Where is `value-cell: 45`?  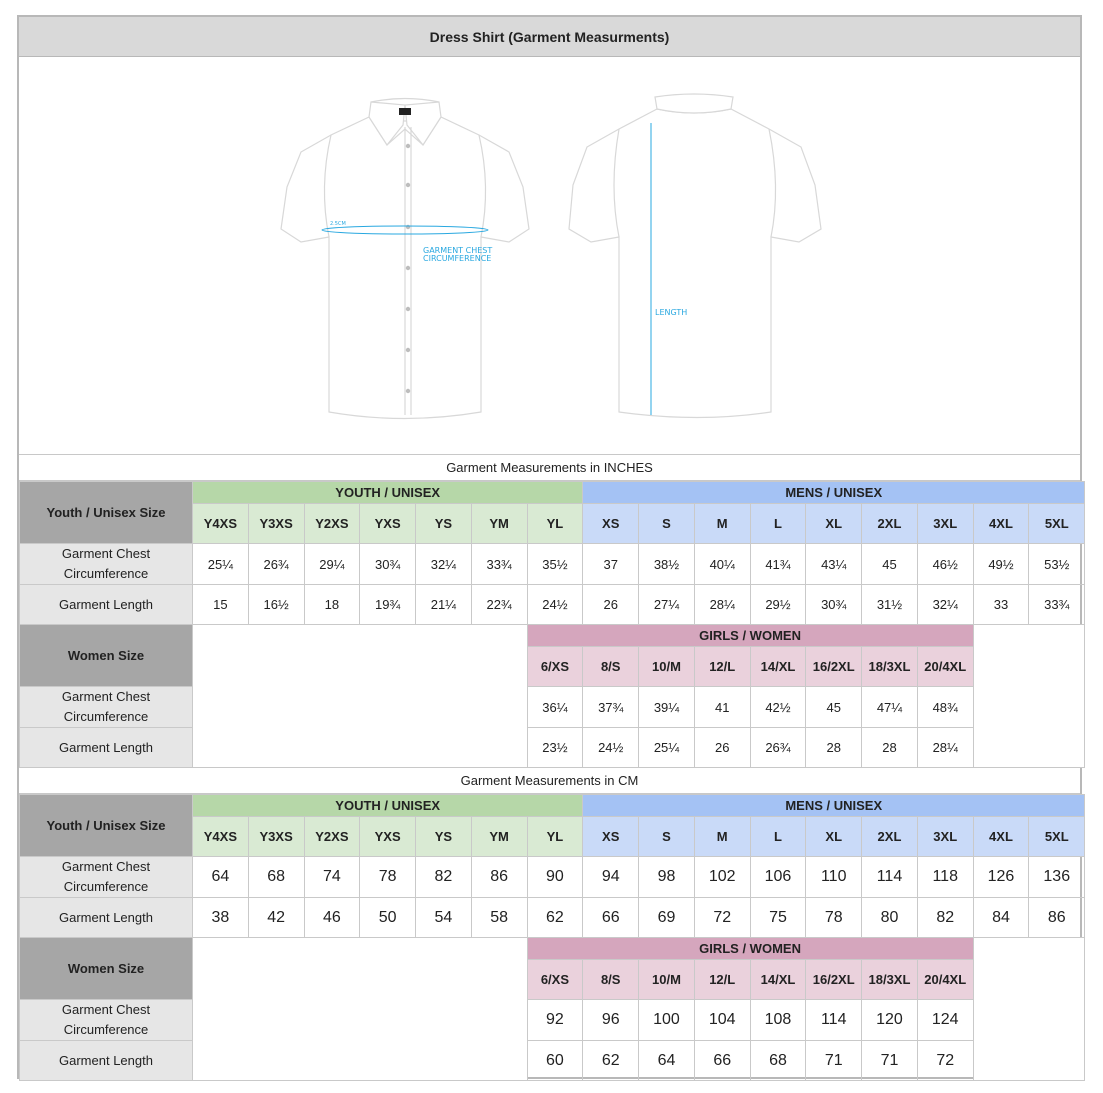
value-cell: 45 is located at coordinates (889, 564).